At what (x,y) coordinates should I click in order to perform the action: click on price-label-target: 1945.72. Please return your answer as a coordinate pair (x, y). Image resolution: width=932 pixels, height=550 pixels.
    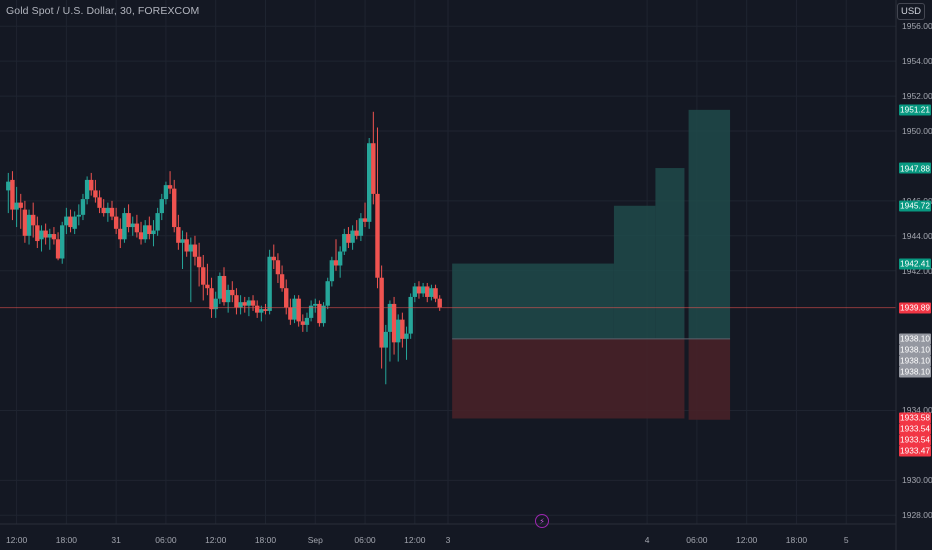
    Looking at the image, I should click on (915, 206).